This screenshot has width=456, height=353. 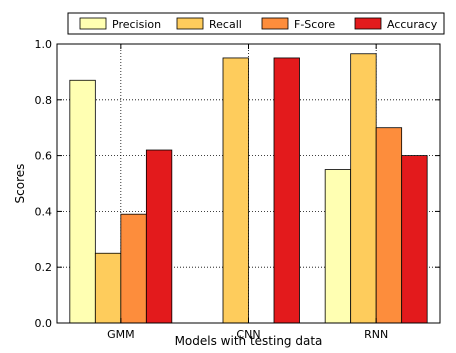 What do you see at coordinates (338, 246) in the screenshot?
I see `bar-precision-rnn` at bounding box center [338, 246].